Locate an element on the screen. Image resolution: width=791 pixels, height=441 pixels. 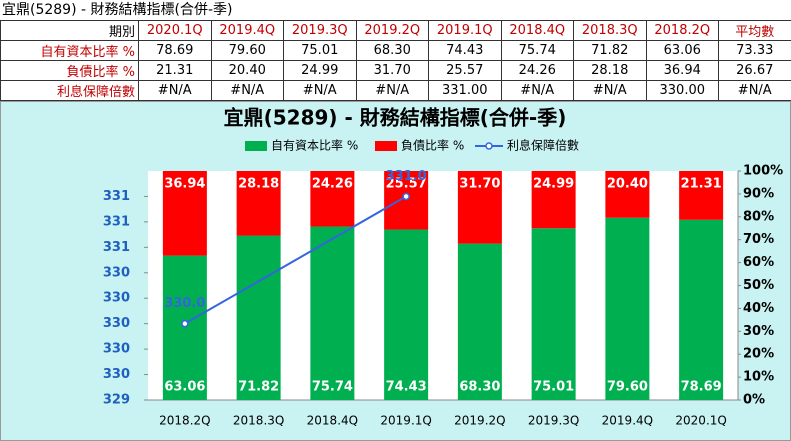
cell: 25.57 is located at coordinates (465, 71).